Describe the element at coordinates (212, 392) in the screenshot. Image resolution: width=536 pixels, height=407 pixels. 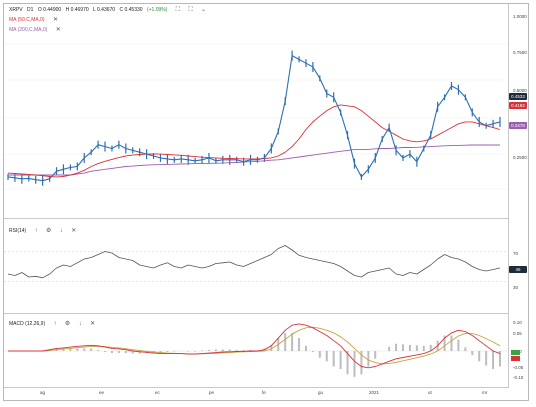
I see `time-label: pe` at that location.